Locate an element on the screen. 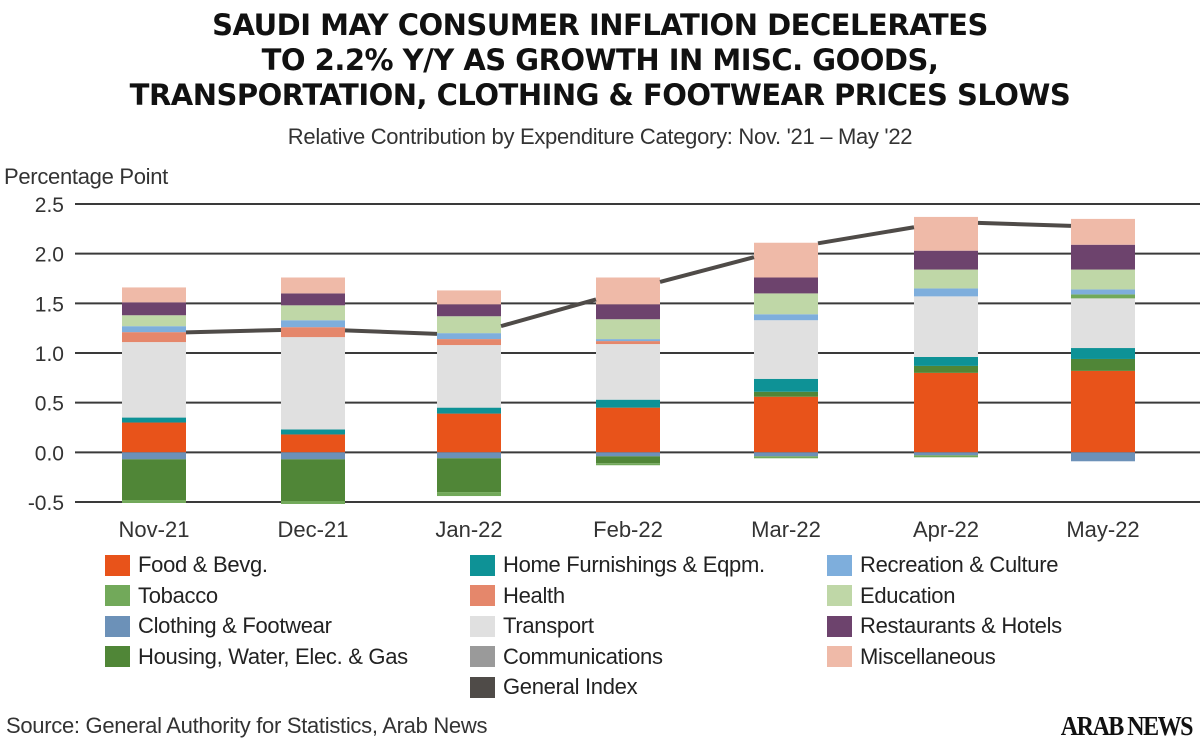 The height and width of the screenshot is (745, 1200). x-tick-label: Apr-22 is located at coordinates (946, 529).